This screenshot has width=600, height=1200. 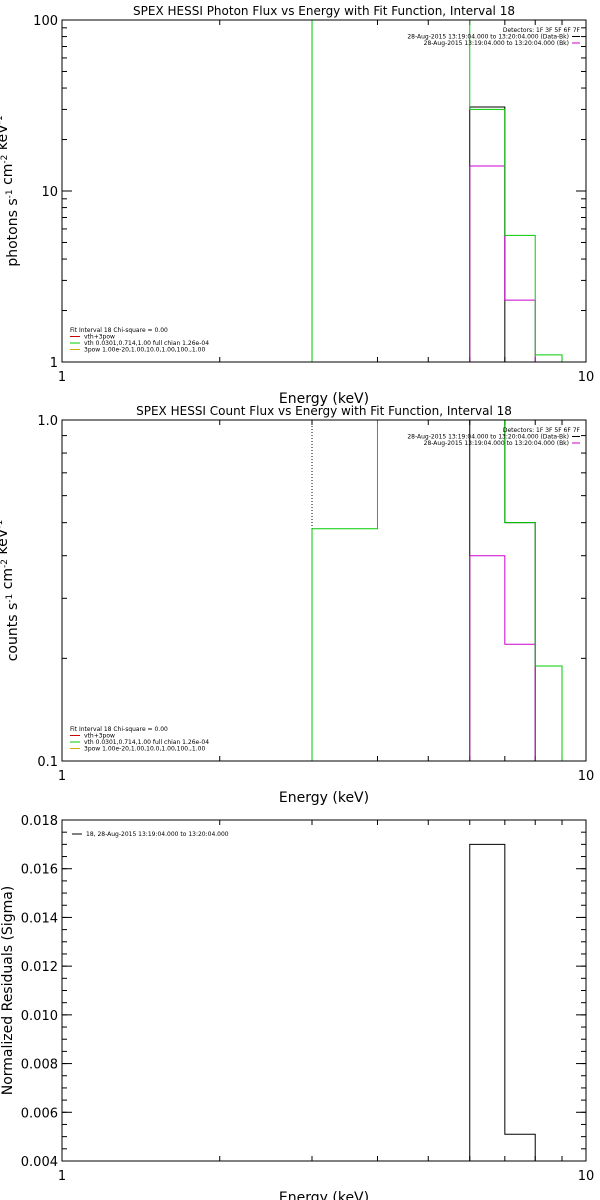 I want to click on y-tick-label: 1.0, so click(x=47, y=421).